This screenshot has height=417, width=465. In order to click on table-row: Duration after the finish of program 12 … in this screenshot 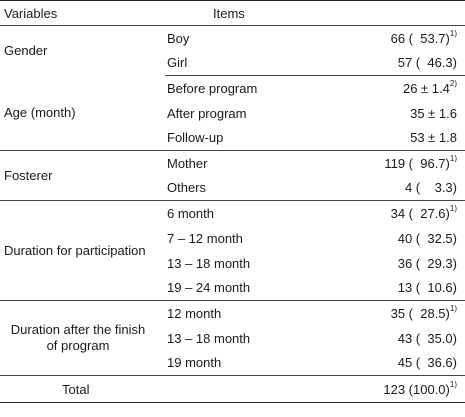, I will do `click(232, 327)`.